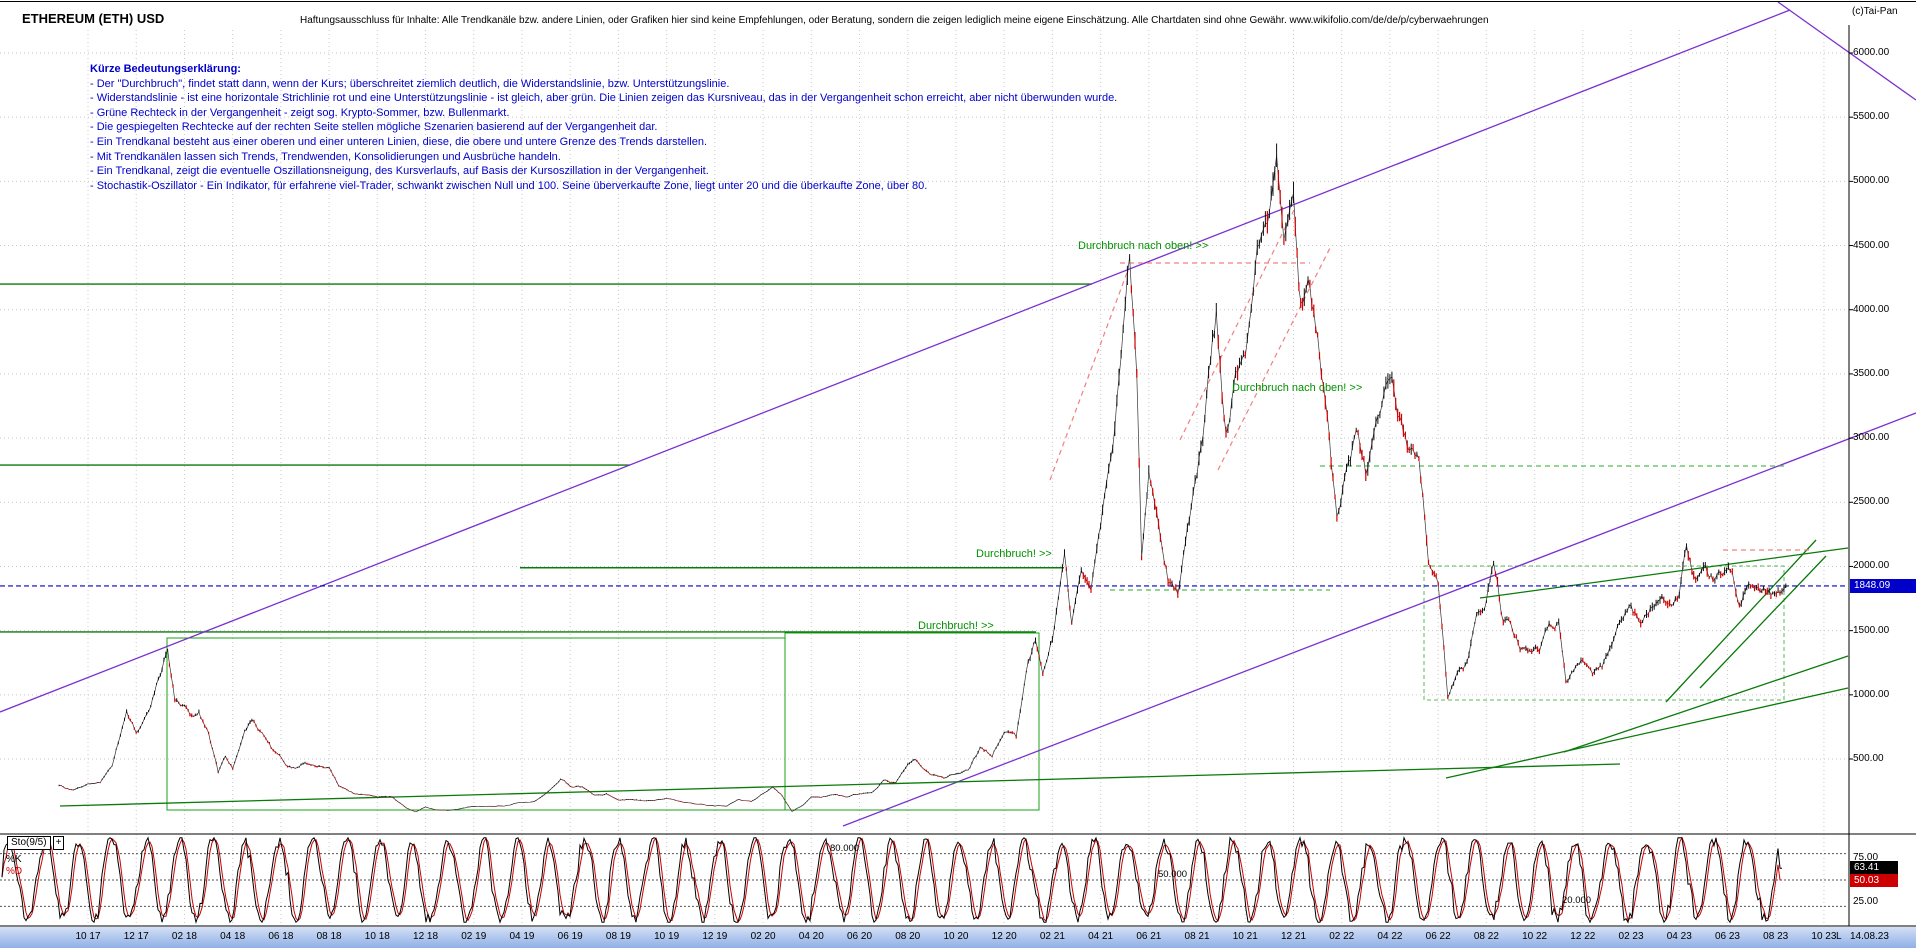  What do you see at coordinates (1149, 936) in the screenshot?
I see `time-tick-label: 06 21` at bounding box center [1149, 936].